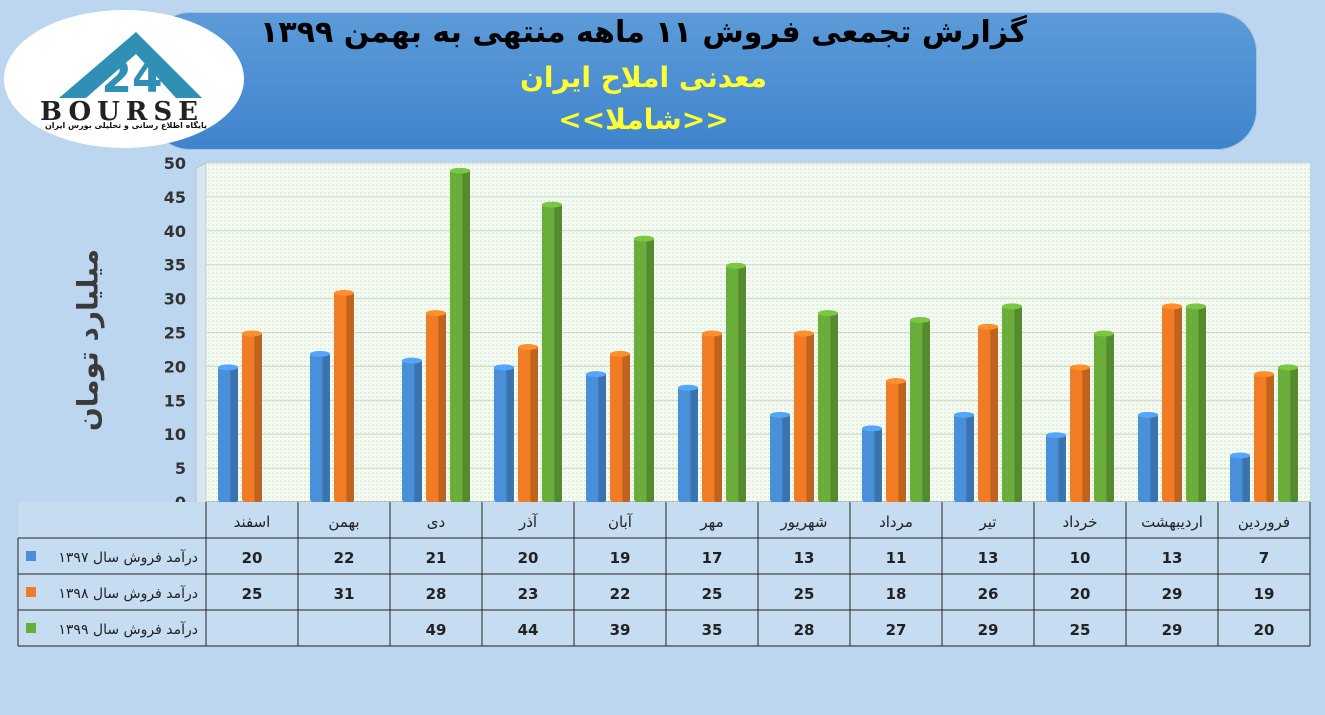 This screenshot has height=715, width=1325. Describe the element at coordinates (175, 197) in the screenshot. I see `y-tick-label: 45` at that location.